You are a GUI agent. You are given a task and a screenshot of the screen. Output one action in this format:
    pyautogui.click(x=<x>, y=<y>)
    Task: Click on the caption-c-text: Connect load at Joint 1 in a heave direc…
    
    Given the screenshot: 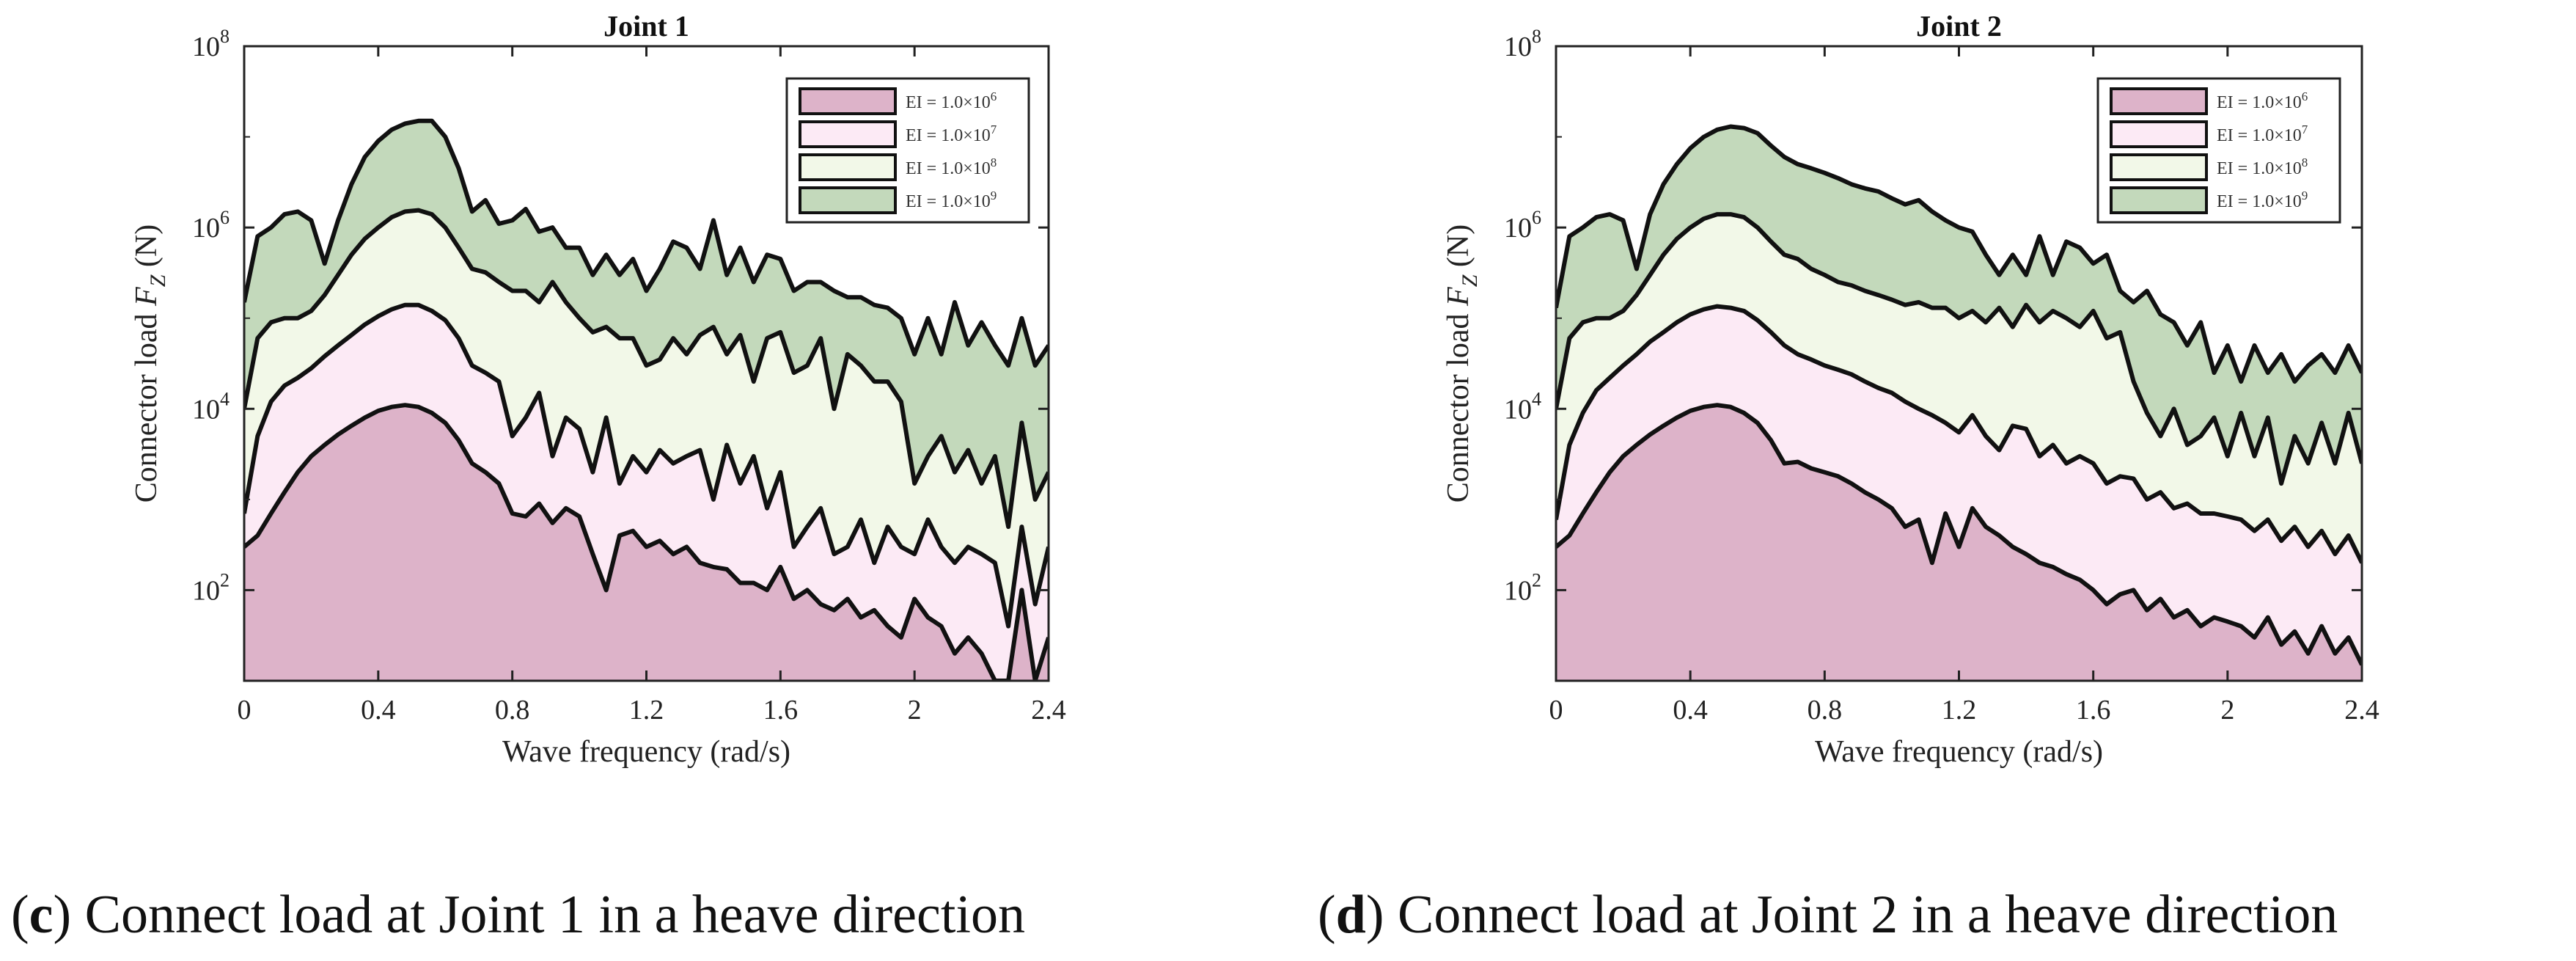 What is the action you would take?
    pyautogui.click(x=548, y=915)
    